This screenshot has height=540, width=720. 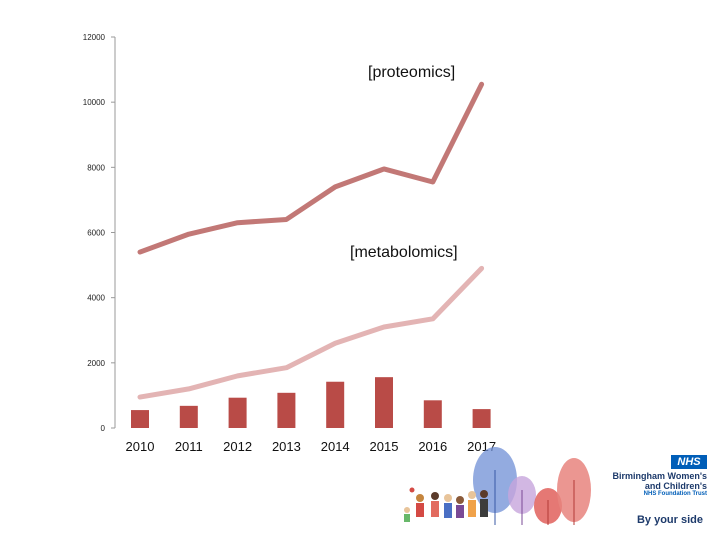 I want to click on x-tick-label: 2016, so click(x=432, y=446).